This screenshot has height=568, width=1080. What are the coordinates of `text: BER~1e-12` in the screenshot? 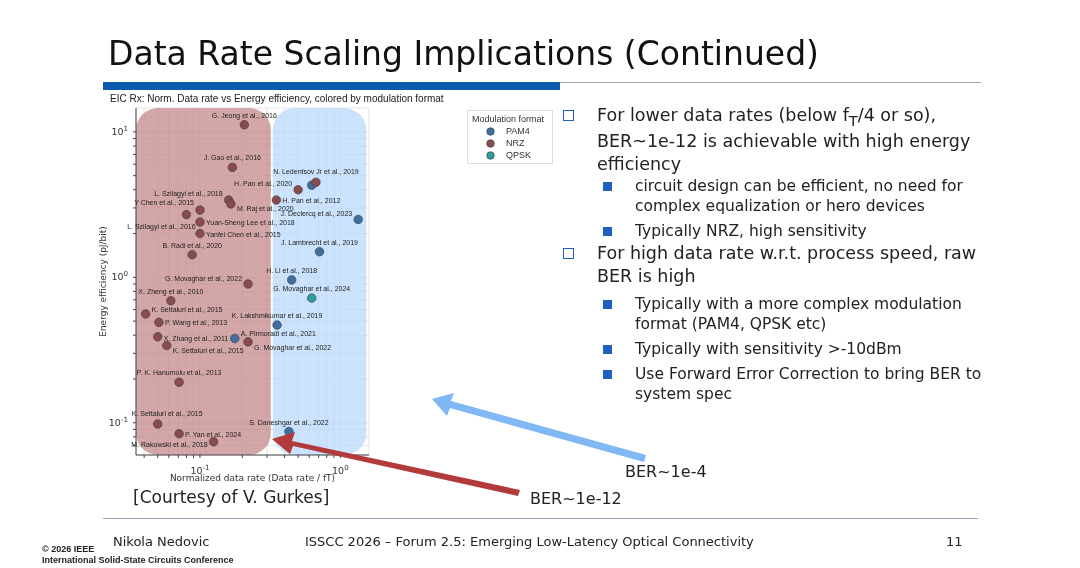 It's located at (576, 499).